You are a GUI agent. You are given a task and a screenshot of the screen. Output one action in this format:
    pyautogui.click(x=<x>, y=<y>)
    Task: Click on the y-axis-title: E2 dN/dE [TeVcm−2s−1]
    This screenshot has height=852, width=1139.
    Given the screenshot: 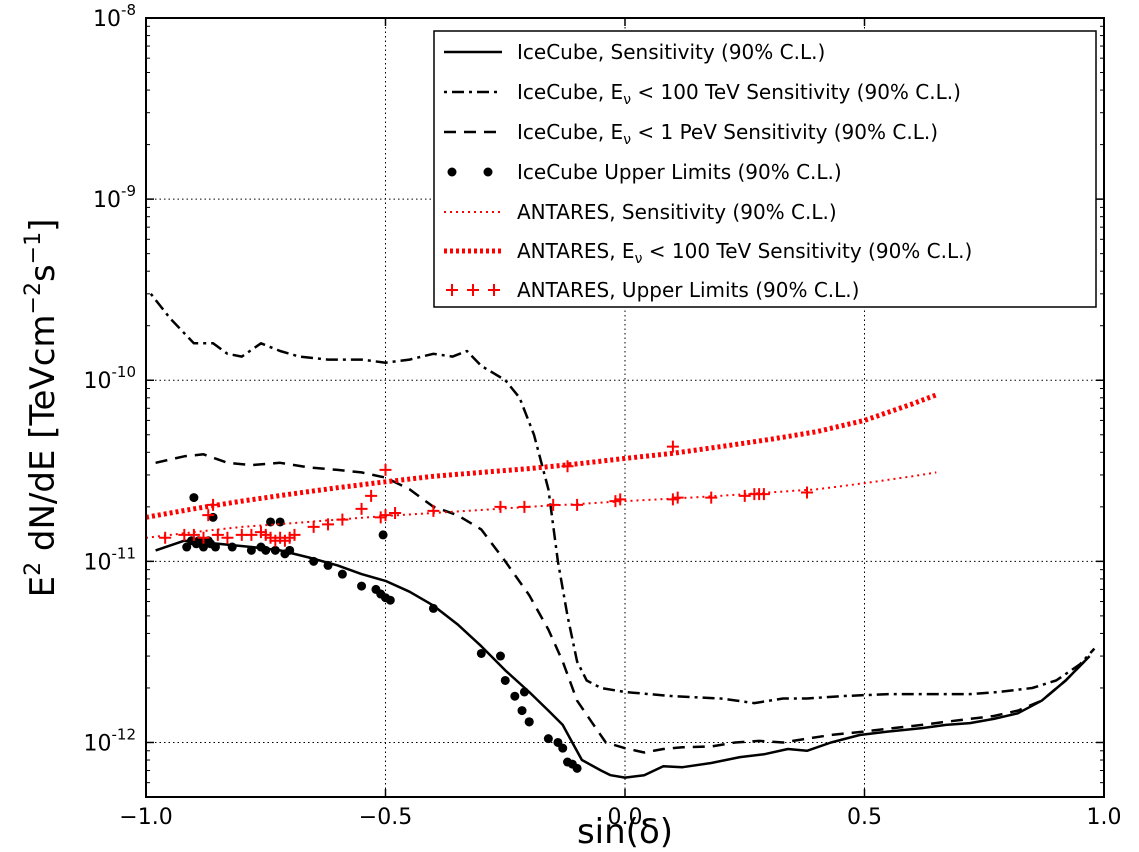 What is the action you would take?
    pyautogui.click(x=42, y=408)
    